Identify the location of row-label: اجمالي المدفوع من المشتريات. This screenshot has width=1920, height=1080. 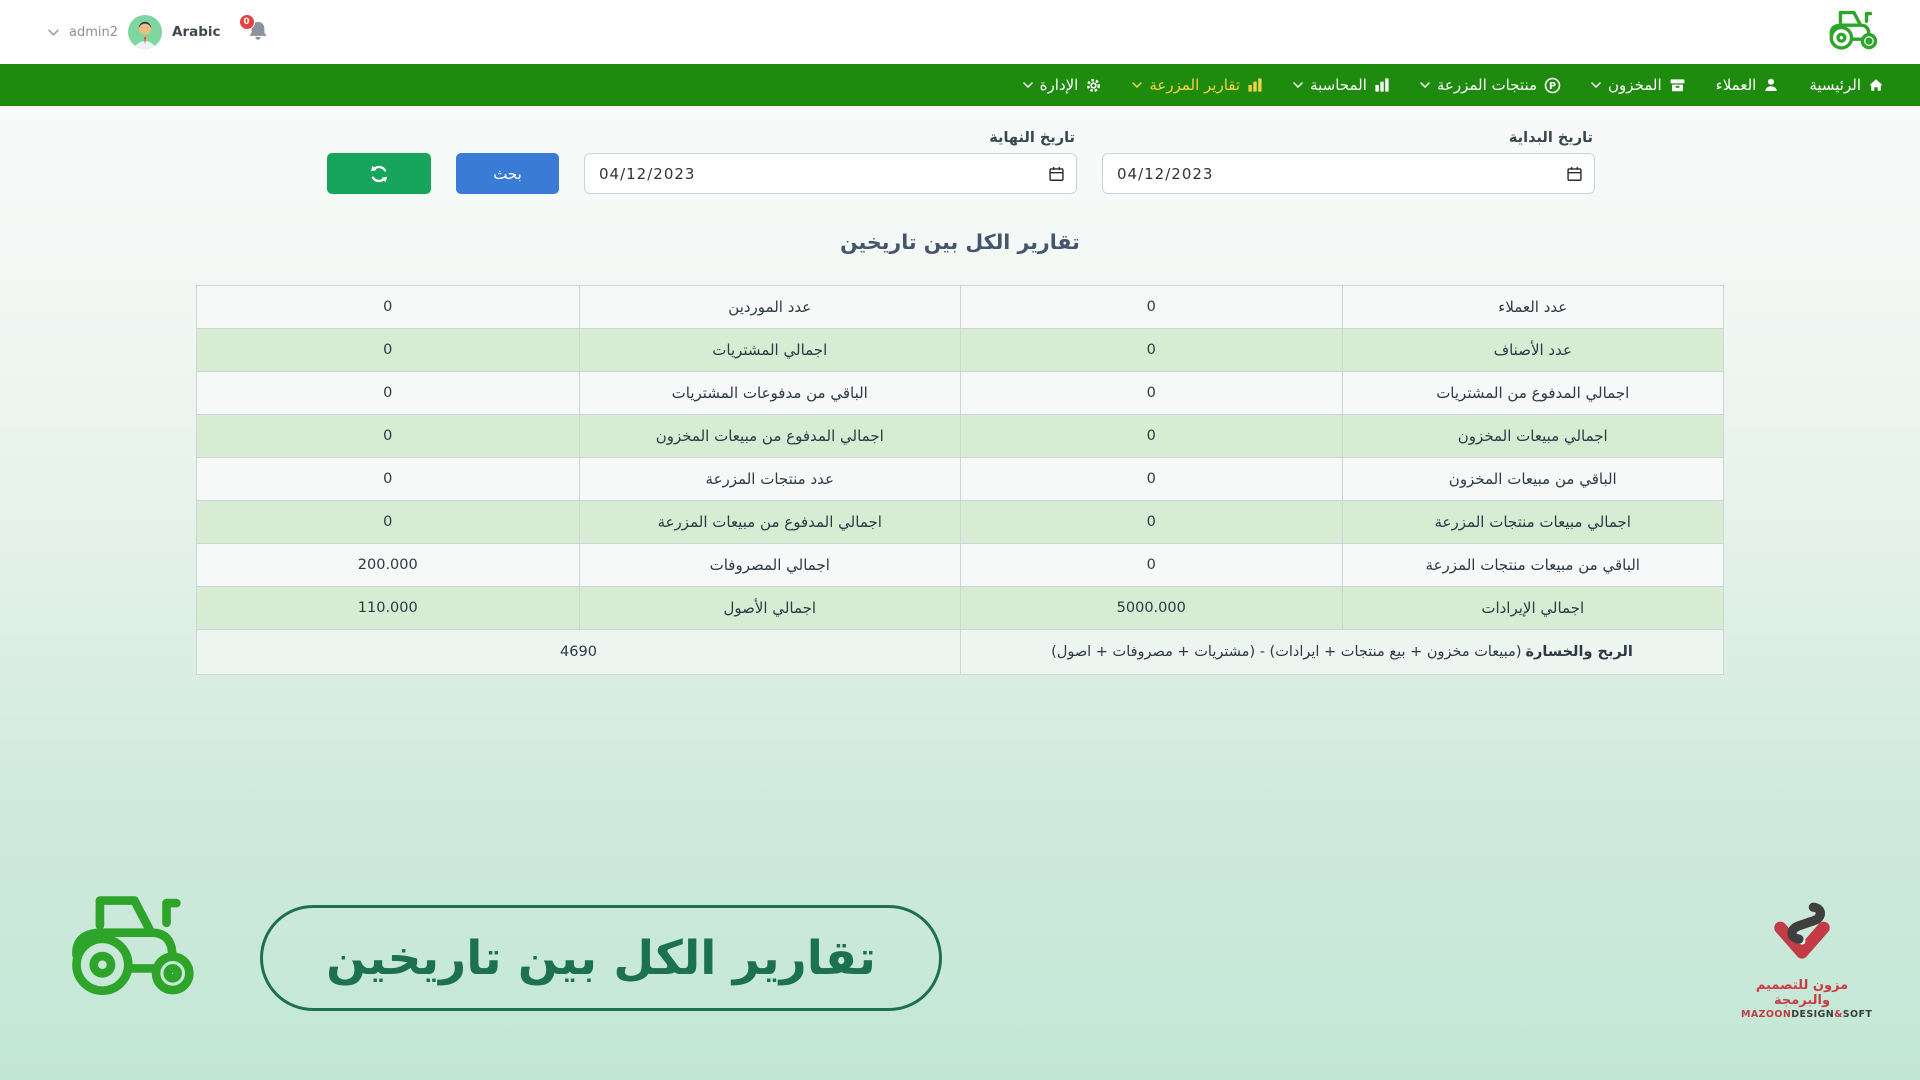
(1532, 393).